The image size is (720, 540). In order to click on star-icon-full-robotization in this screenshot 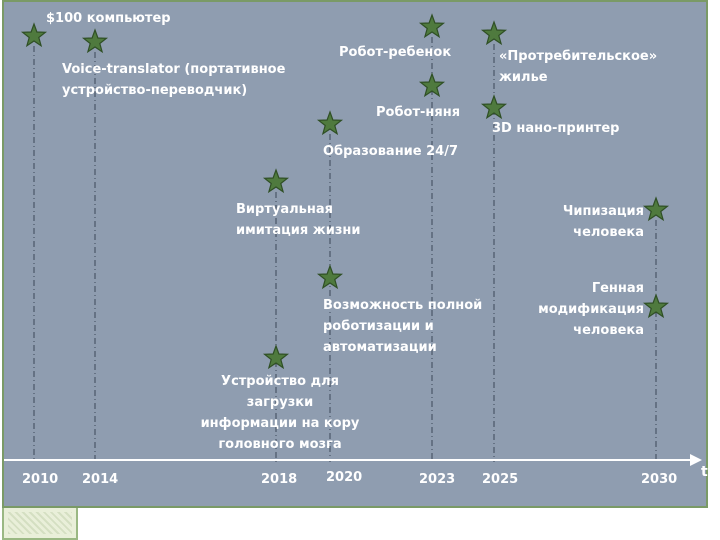, I will do `click(330, 277)`.